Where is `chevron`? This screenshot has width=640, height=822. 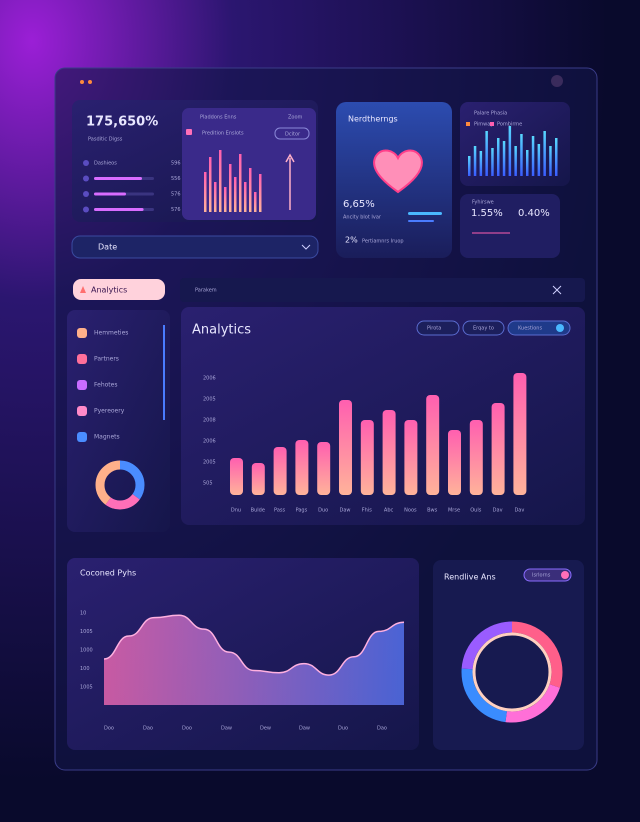 chevron is located at coordinates (306, 247).